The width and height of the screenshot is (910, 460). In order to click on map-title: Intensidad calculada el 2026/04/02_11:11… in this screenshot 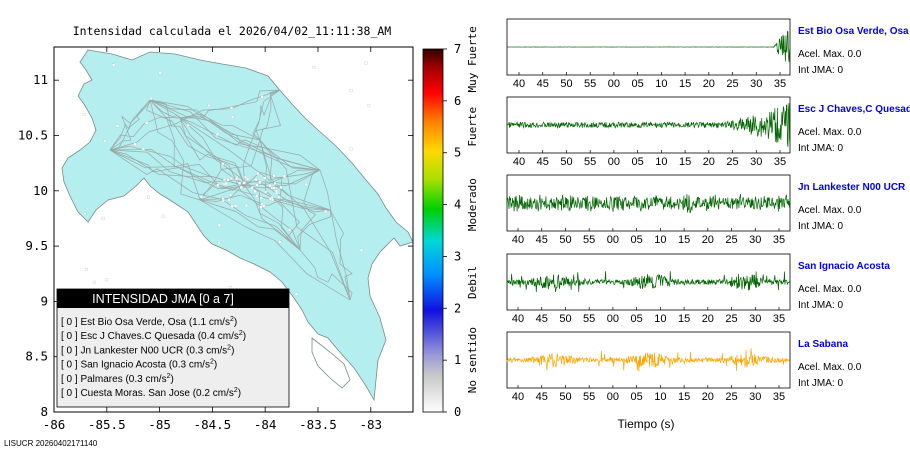, I will do `click(232, 31)`.